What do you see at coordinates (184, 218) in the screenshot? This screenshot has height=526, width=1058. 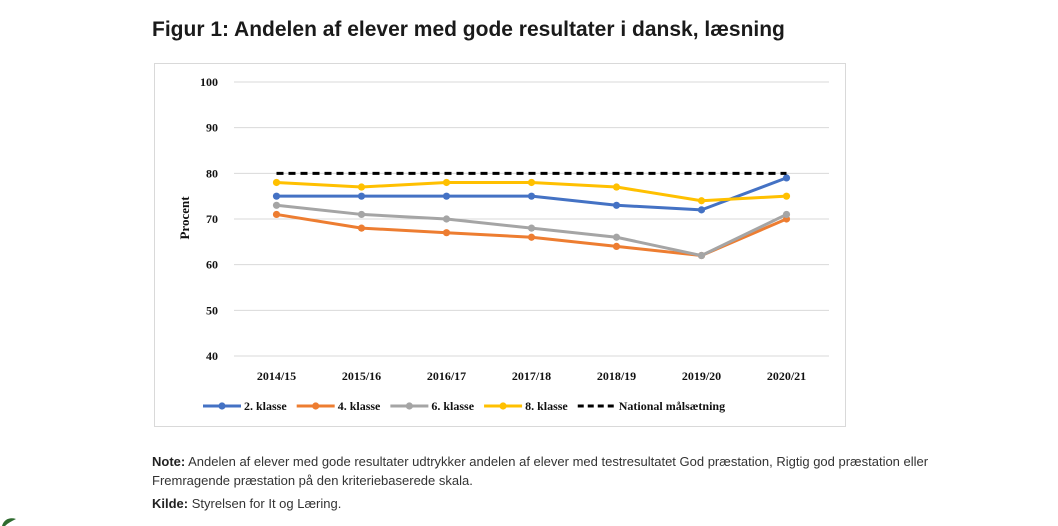 I see `y-axis-label: Procent` at bounding box center [184, 218].